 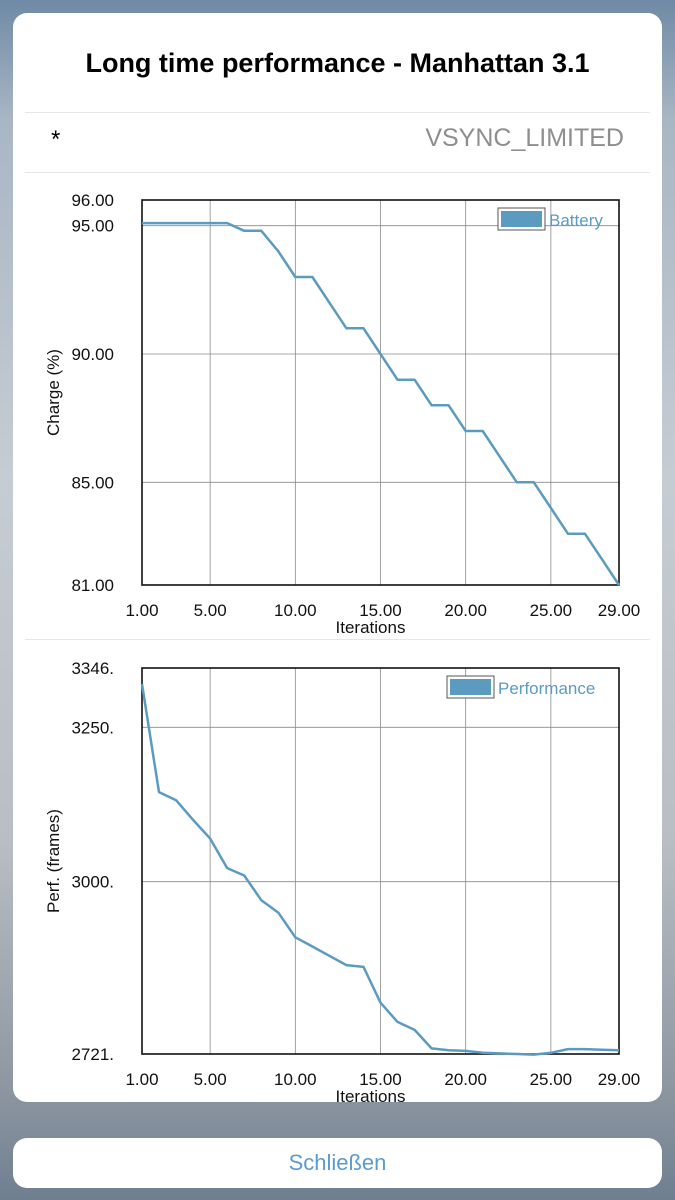 What do you see at coordinates (92, 200) in the screenshot?
I see `y-tick-label: 96.00` at bounding box center [92, 200].